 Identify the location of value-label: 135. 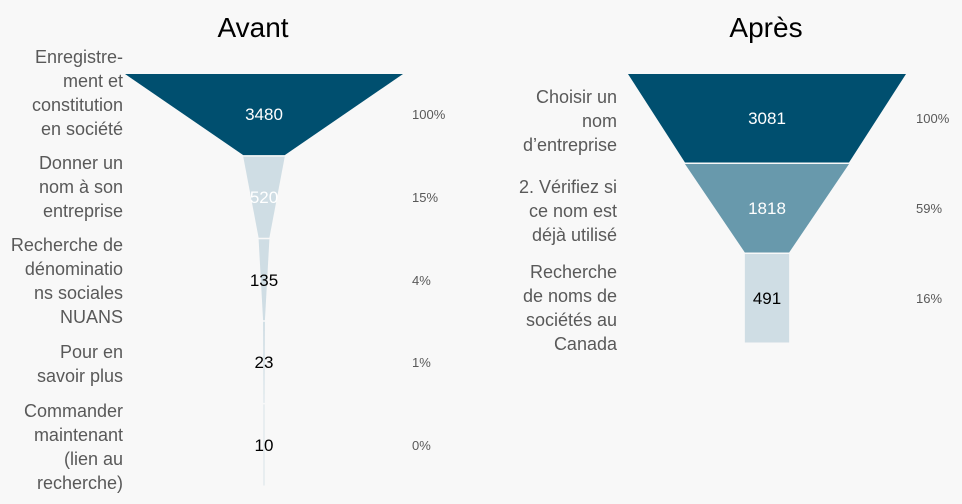
(264, 280).